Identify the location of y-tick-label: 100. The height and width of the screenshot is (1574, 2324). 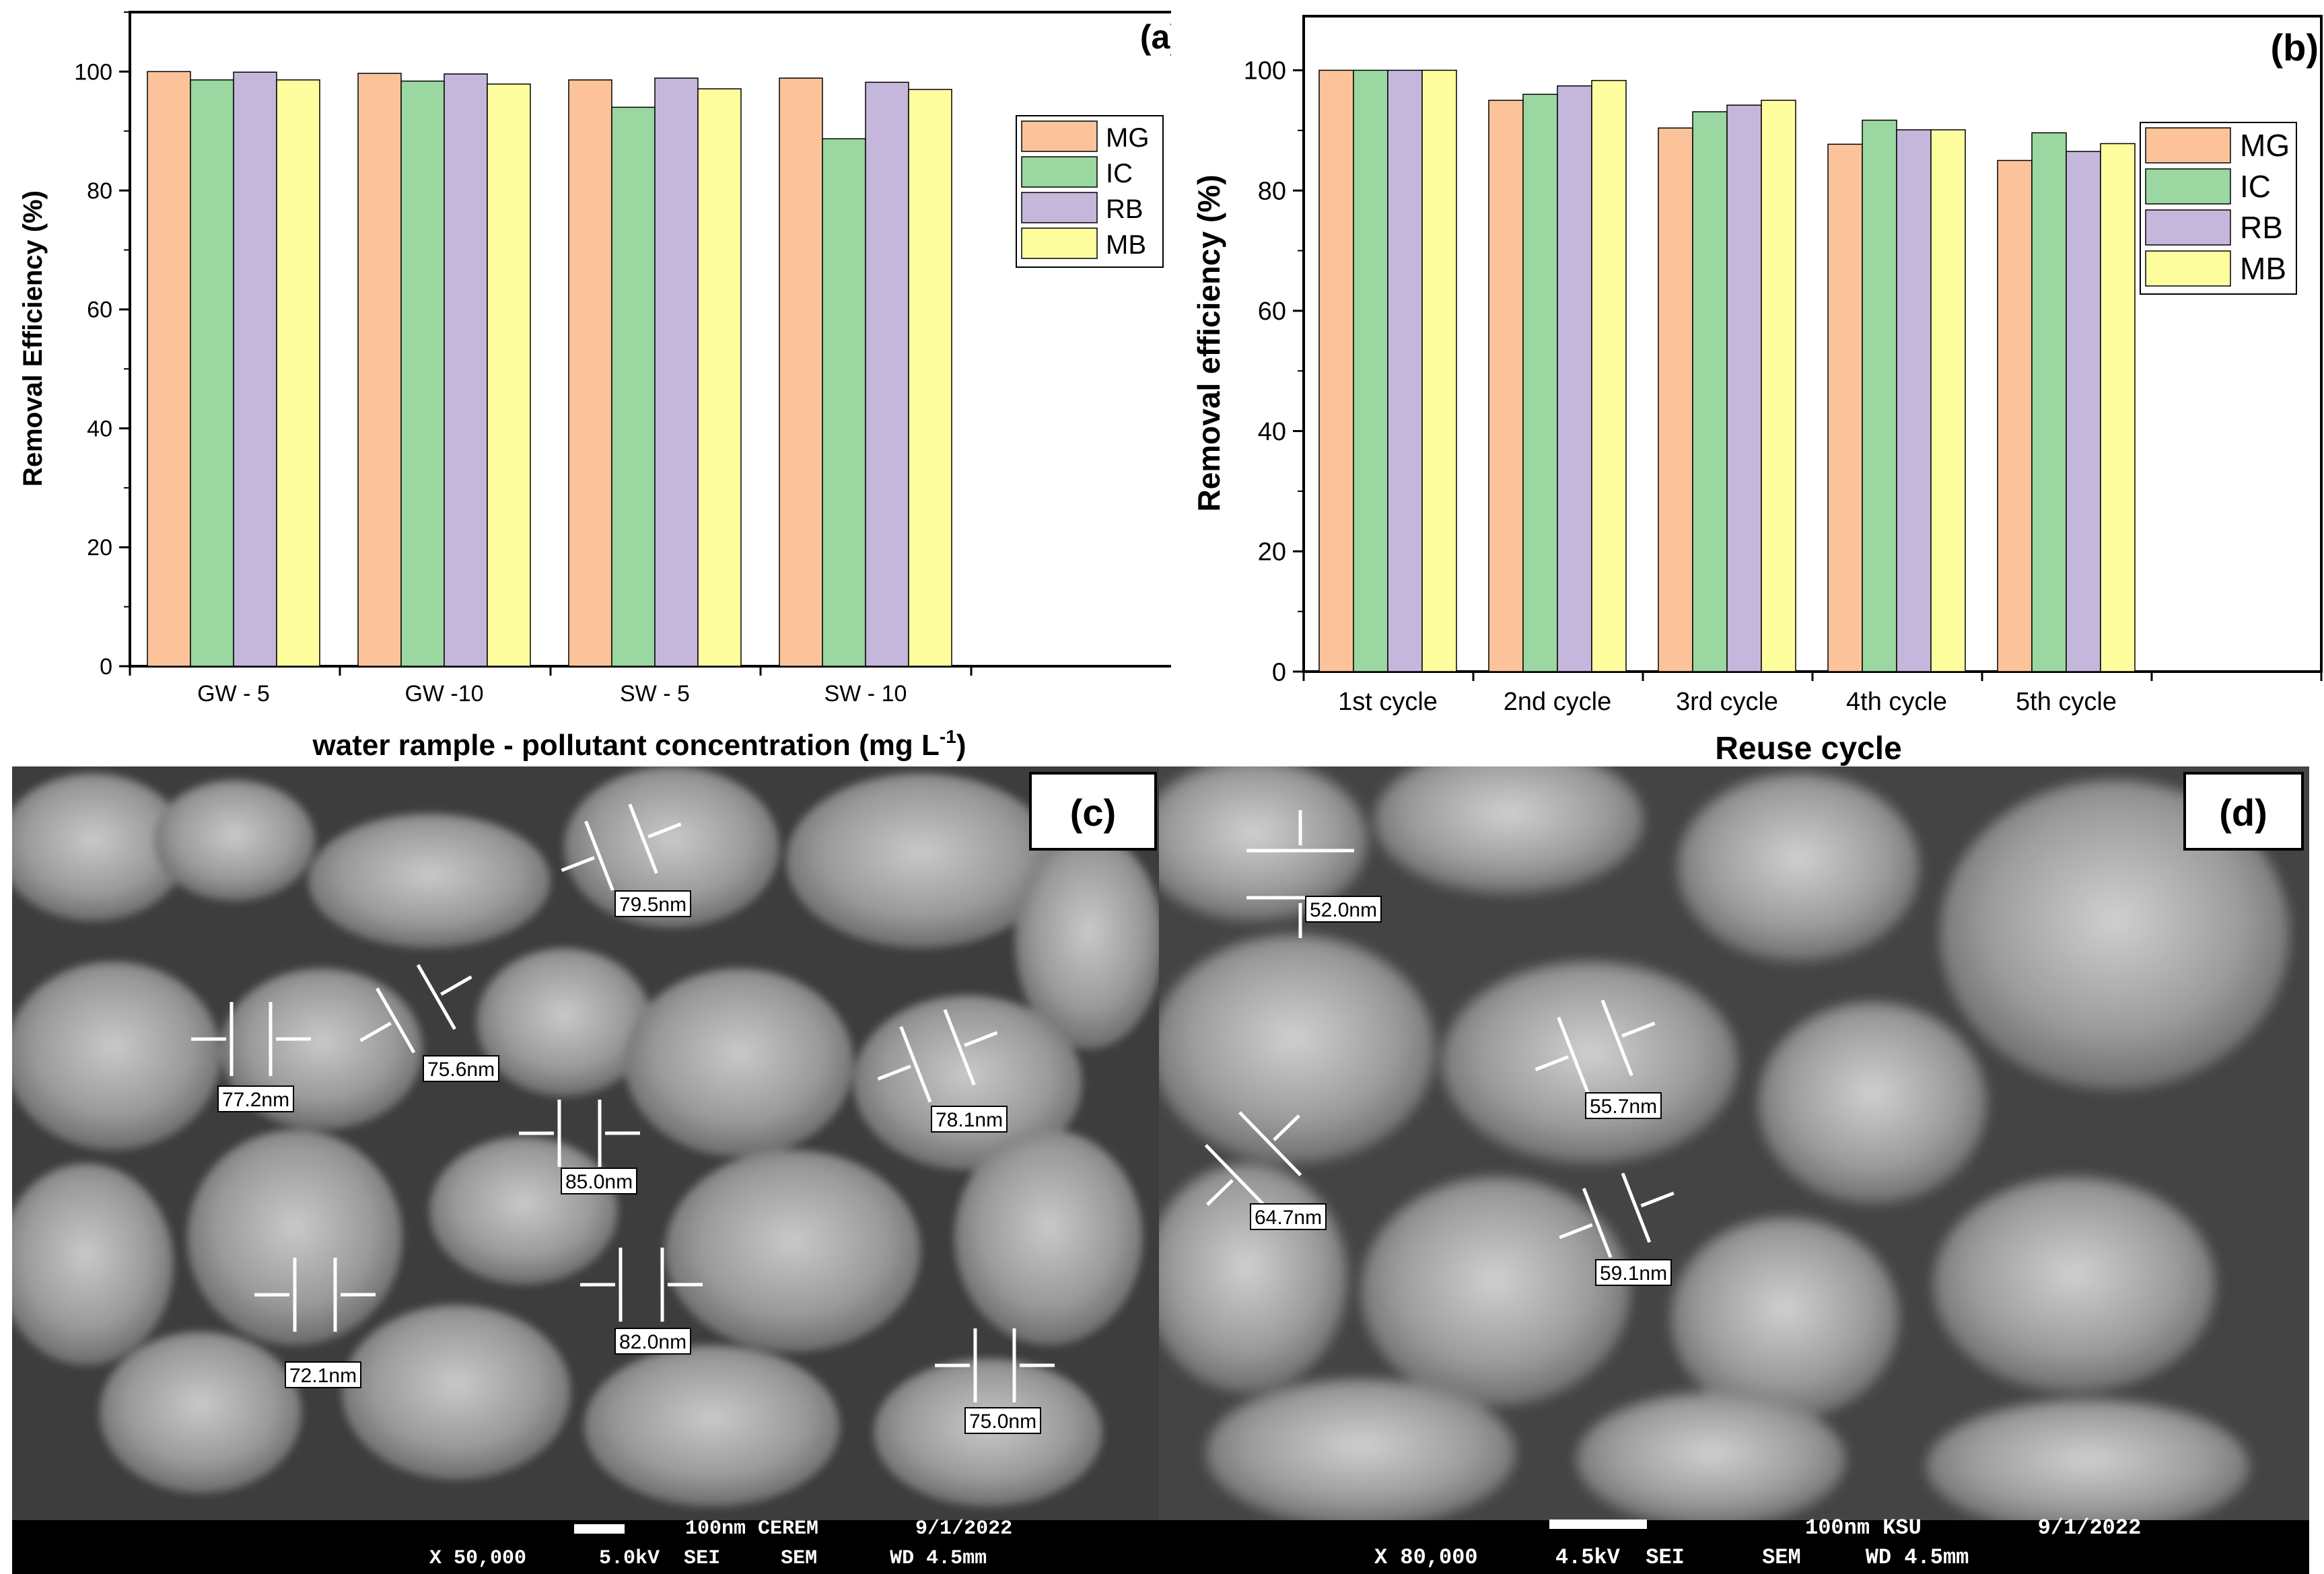
(93, 72).